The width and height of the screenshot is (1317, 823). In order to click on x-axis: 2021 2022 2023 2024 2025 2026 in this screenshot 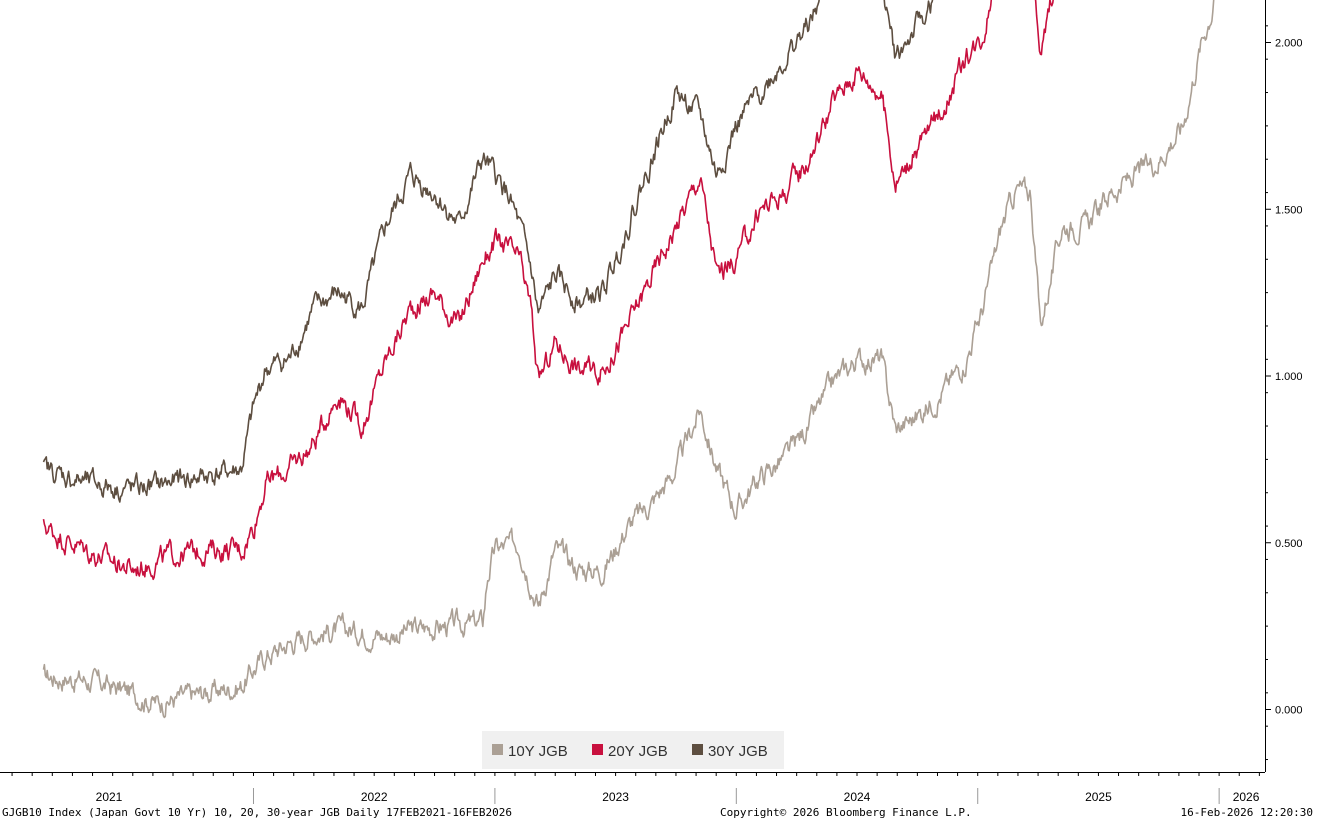, I will do `click(635, 788)`.